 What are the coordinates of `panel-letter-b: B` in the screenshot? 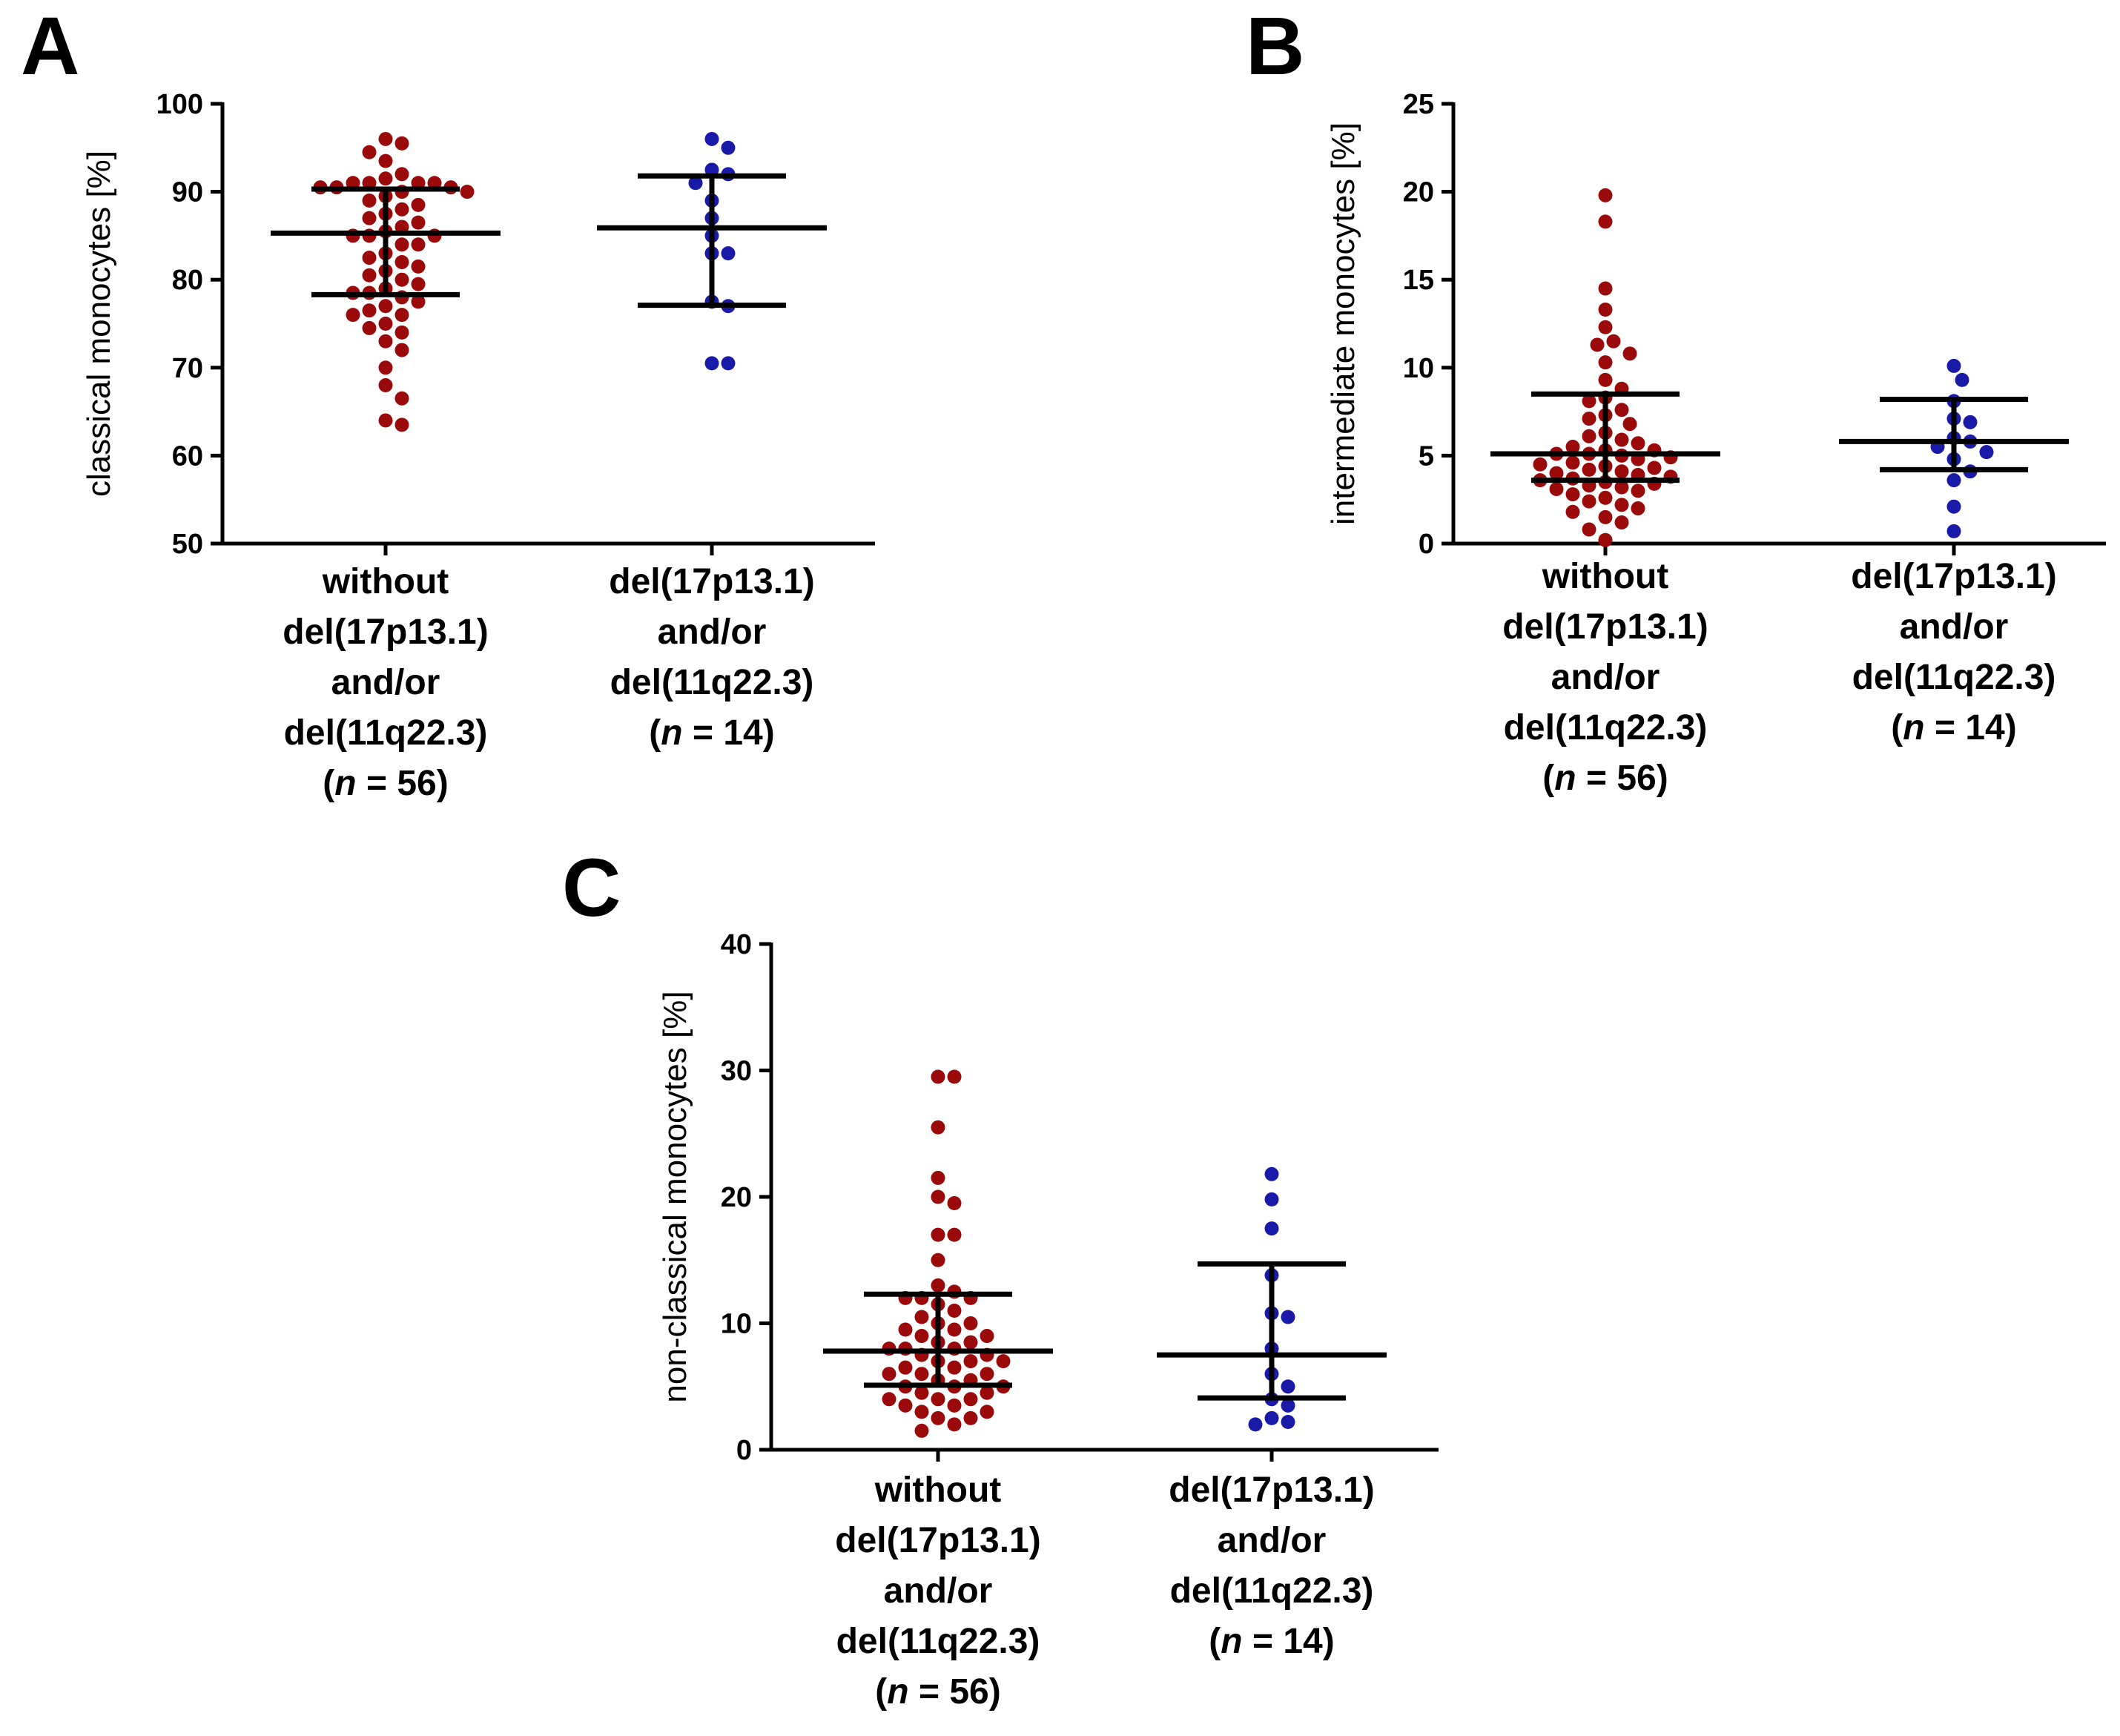 It's located at (1275, 47).